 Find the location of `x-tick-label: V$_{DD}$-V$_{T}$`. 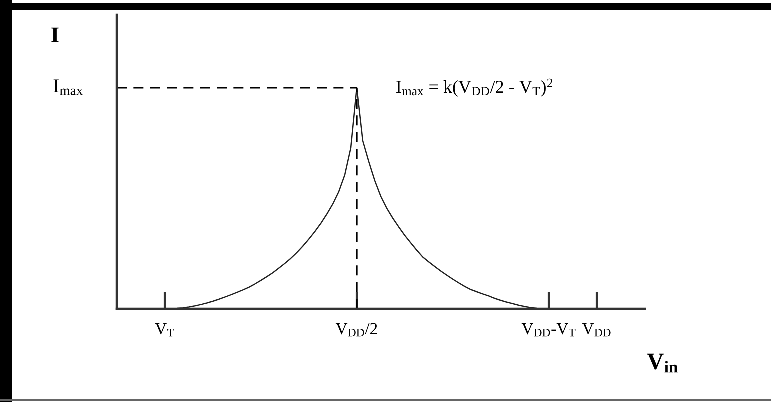

x-tick-label: V$_{DD}$-V$_{T}$ is located at coordinates (549, 330).